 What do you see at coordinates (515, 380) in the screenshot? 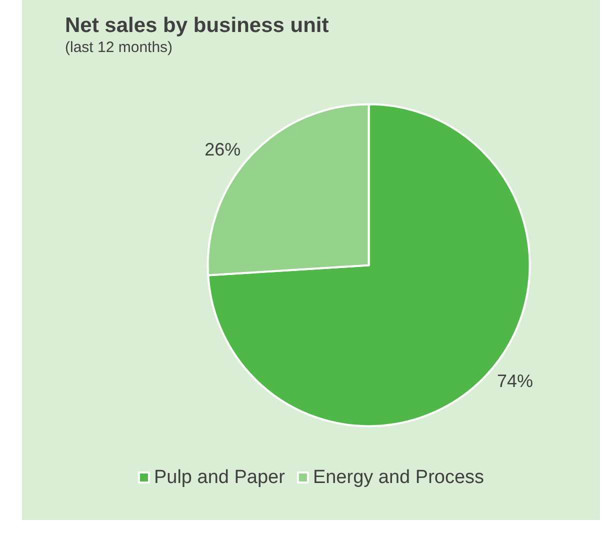
I see `data-label: 74%` at bounding box center [515, 380].